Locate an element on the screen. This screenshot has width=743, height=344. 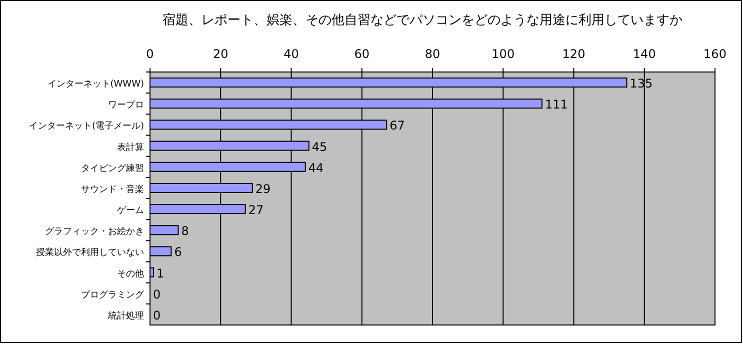
data-label: 1 is located at coordinates (160, 273).